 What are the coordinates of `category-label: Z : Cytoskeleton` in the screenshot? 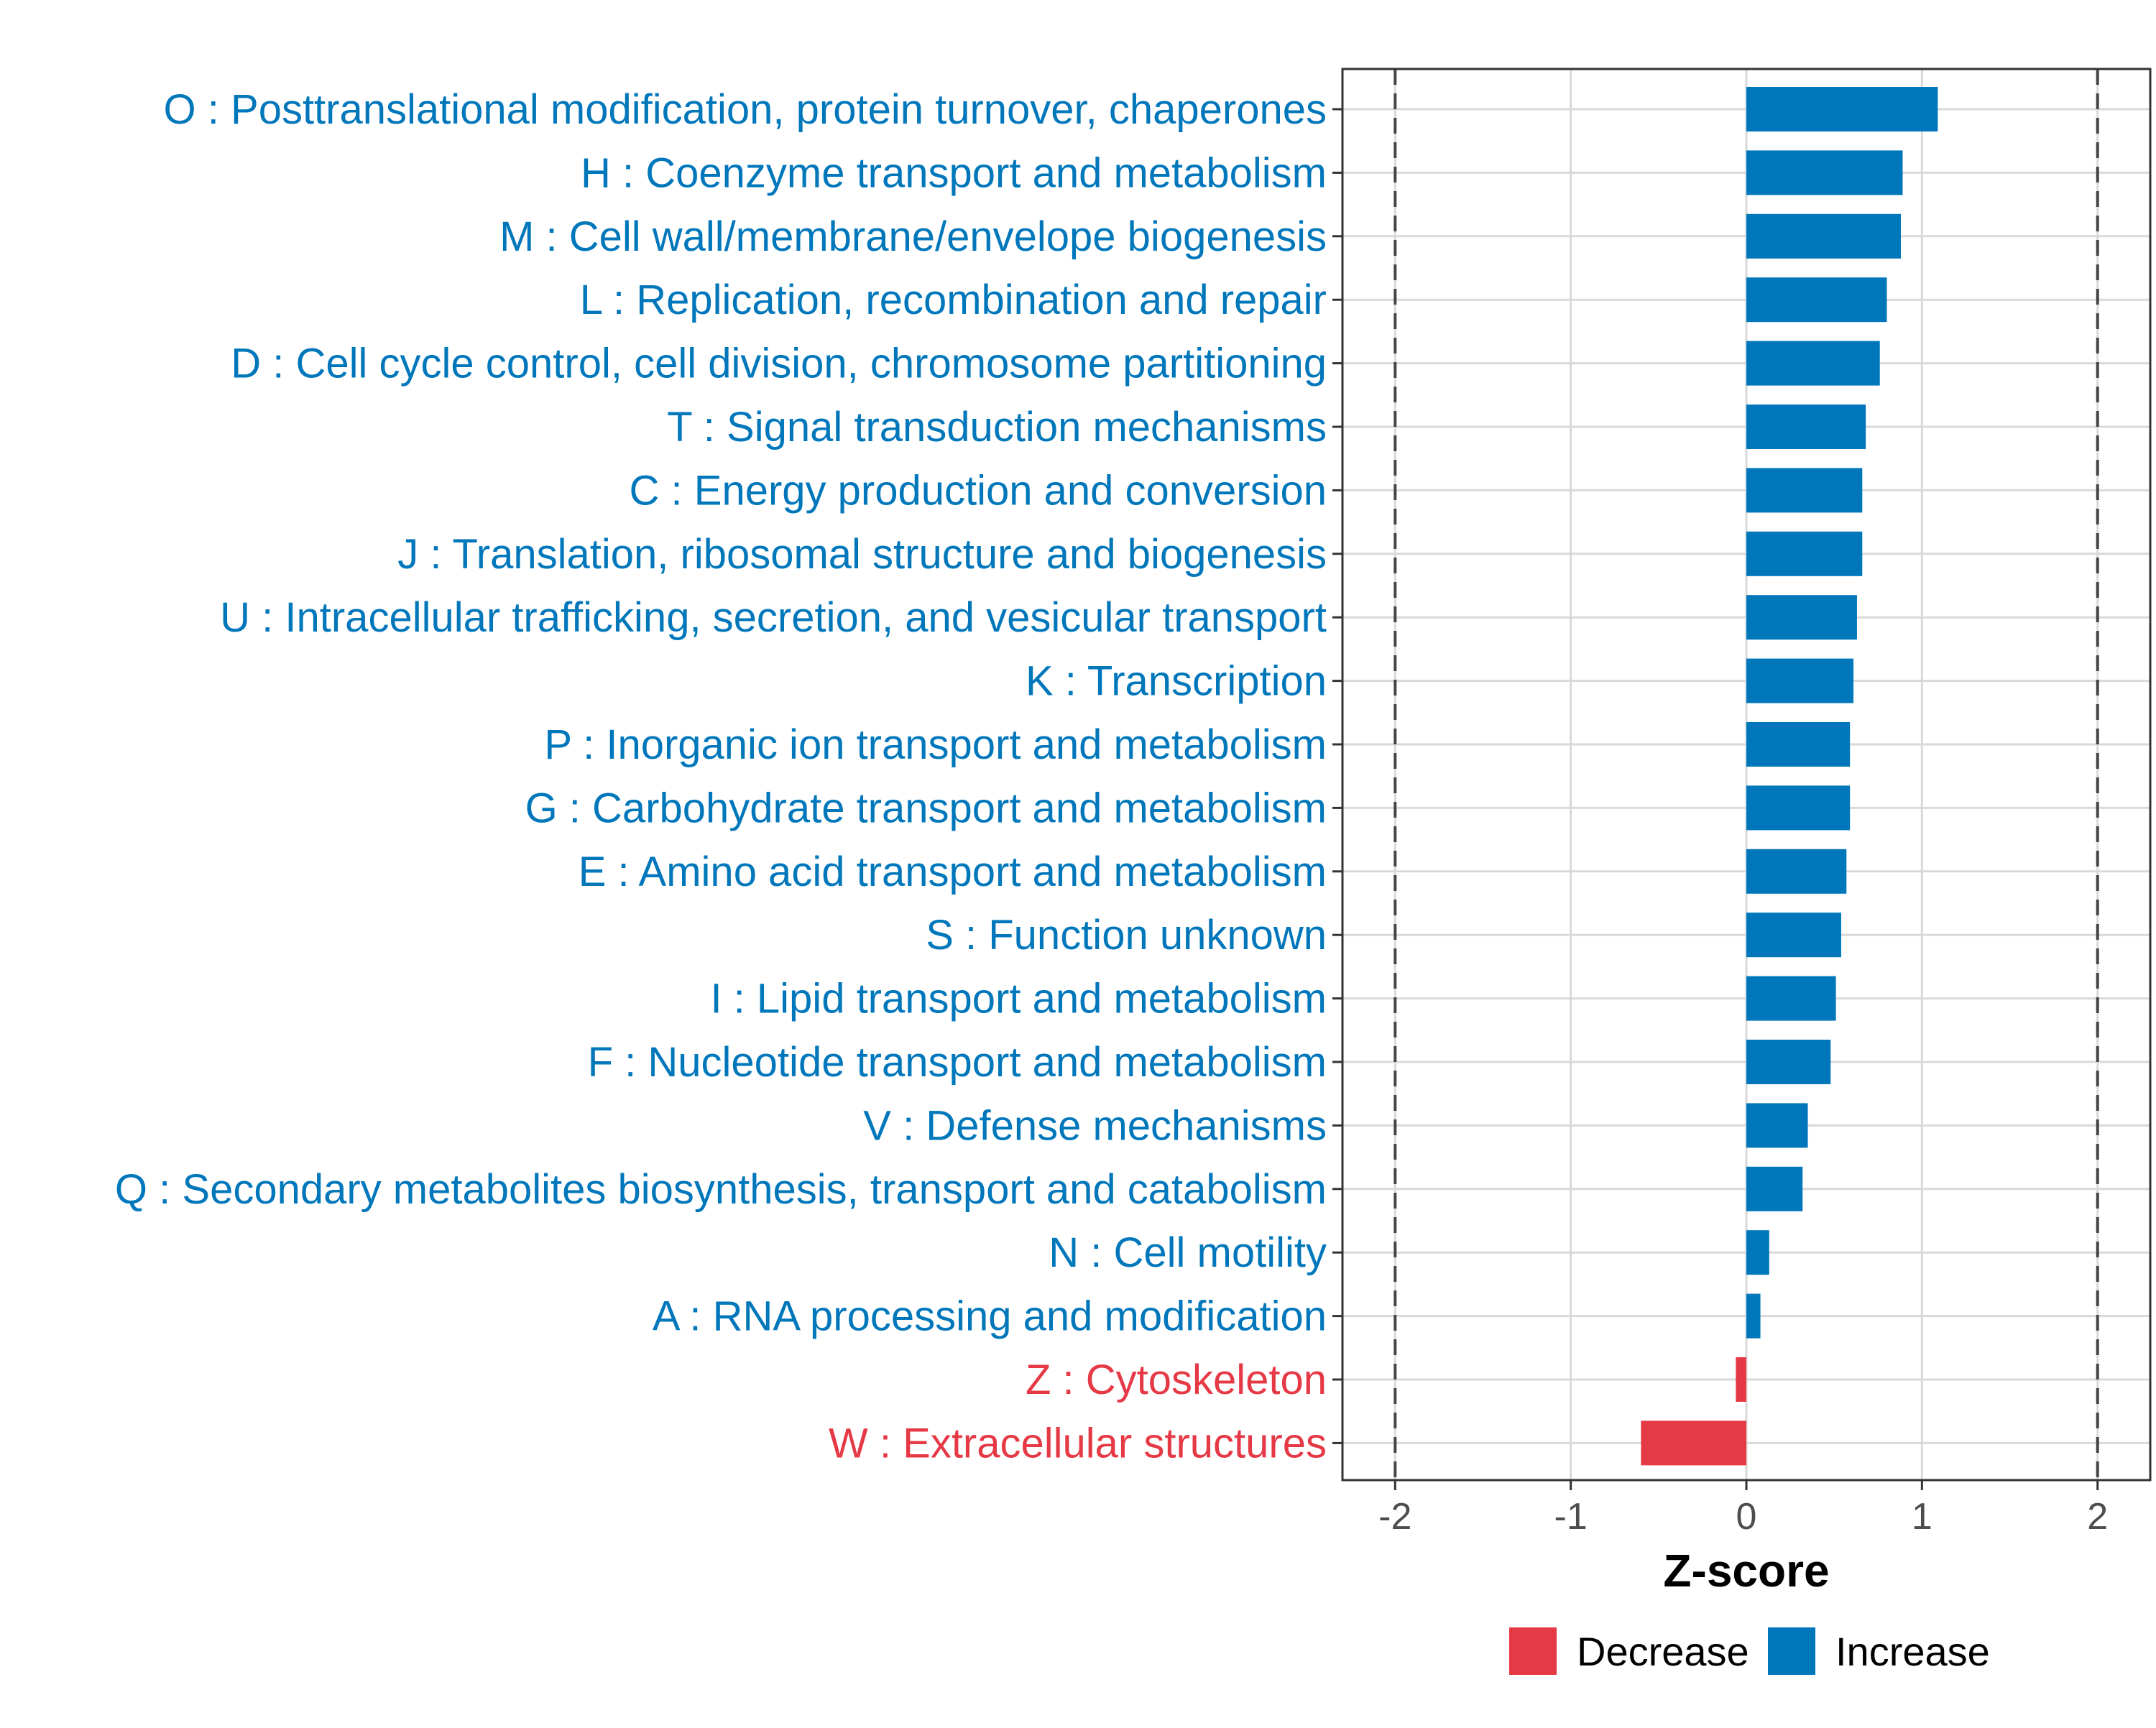 It's located at (1176, 1380).